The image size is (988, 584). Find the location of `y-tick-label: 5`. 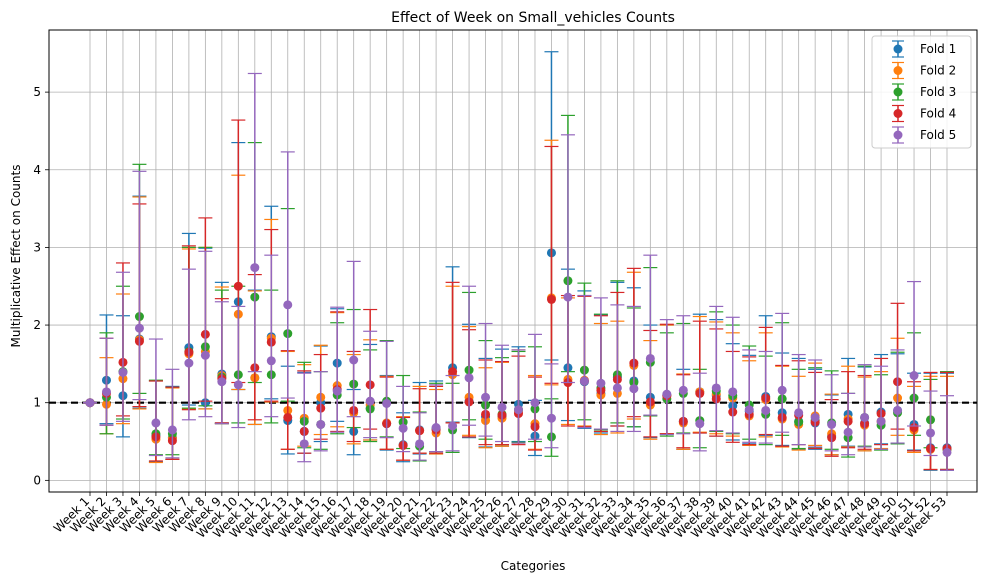

y-tick-label: 5 is located at coordinates (37, 92).